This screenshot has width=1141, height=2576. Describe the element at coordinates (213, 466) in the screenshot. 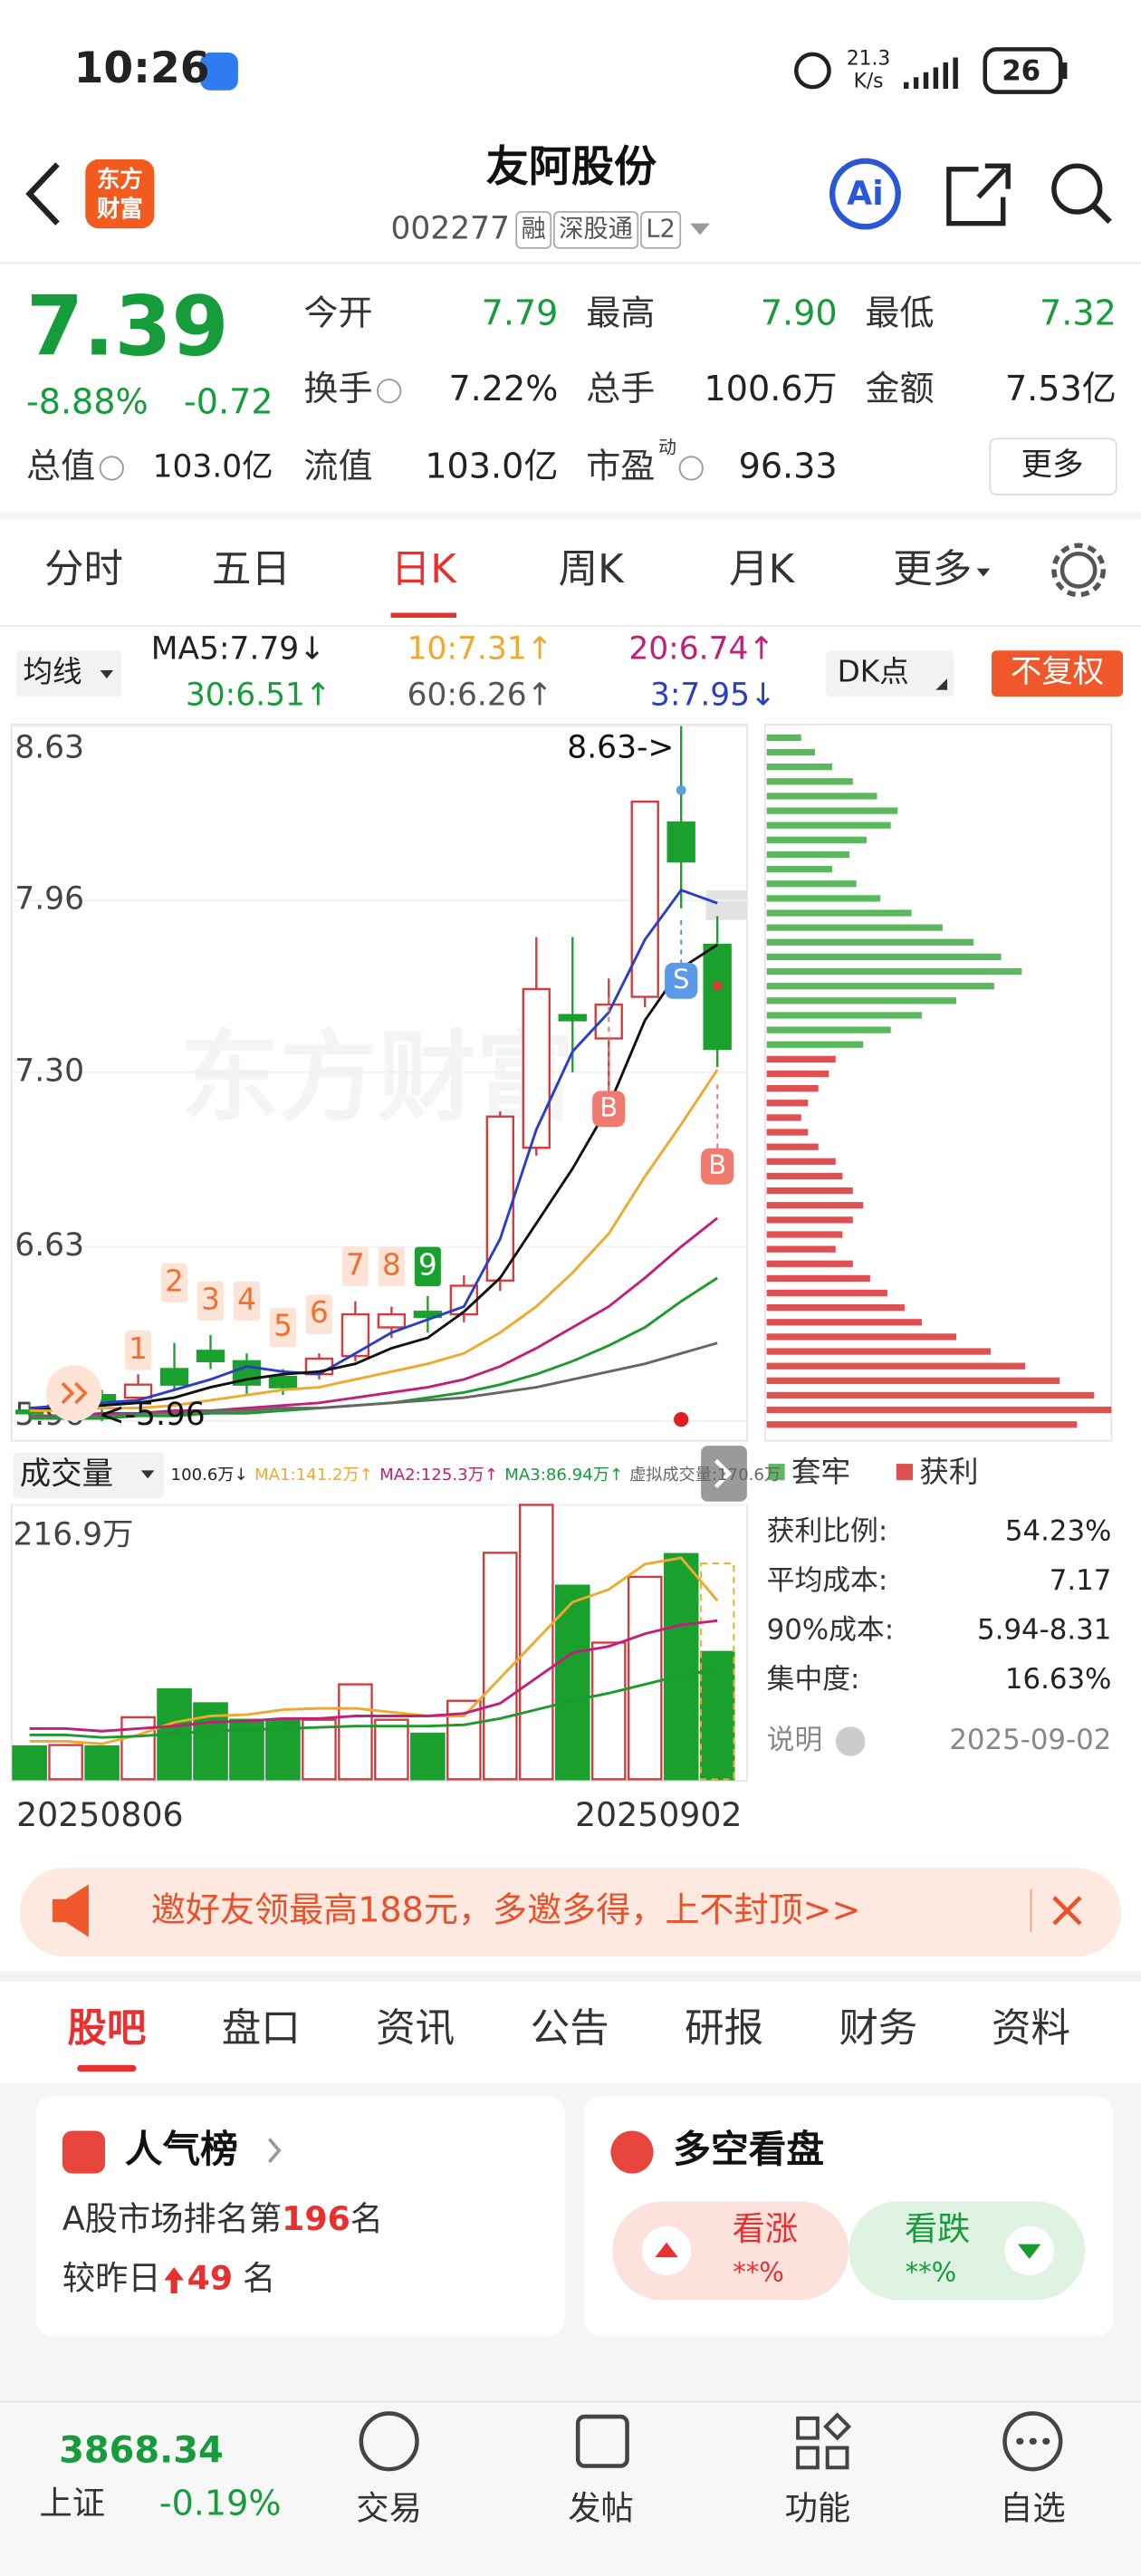

I see `field-value: 103.0亿` at that location.